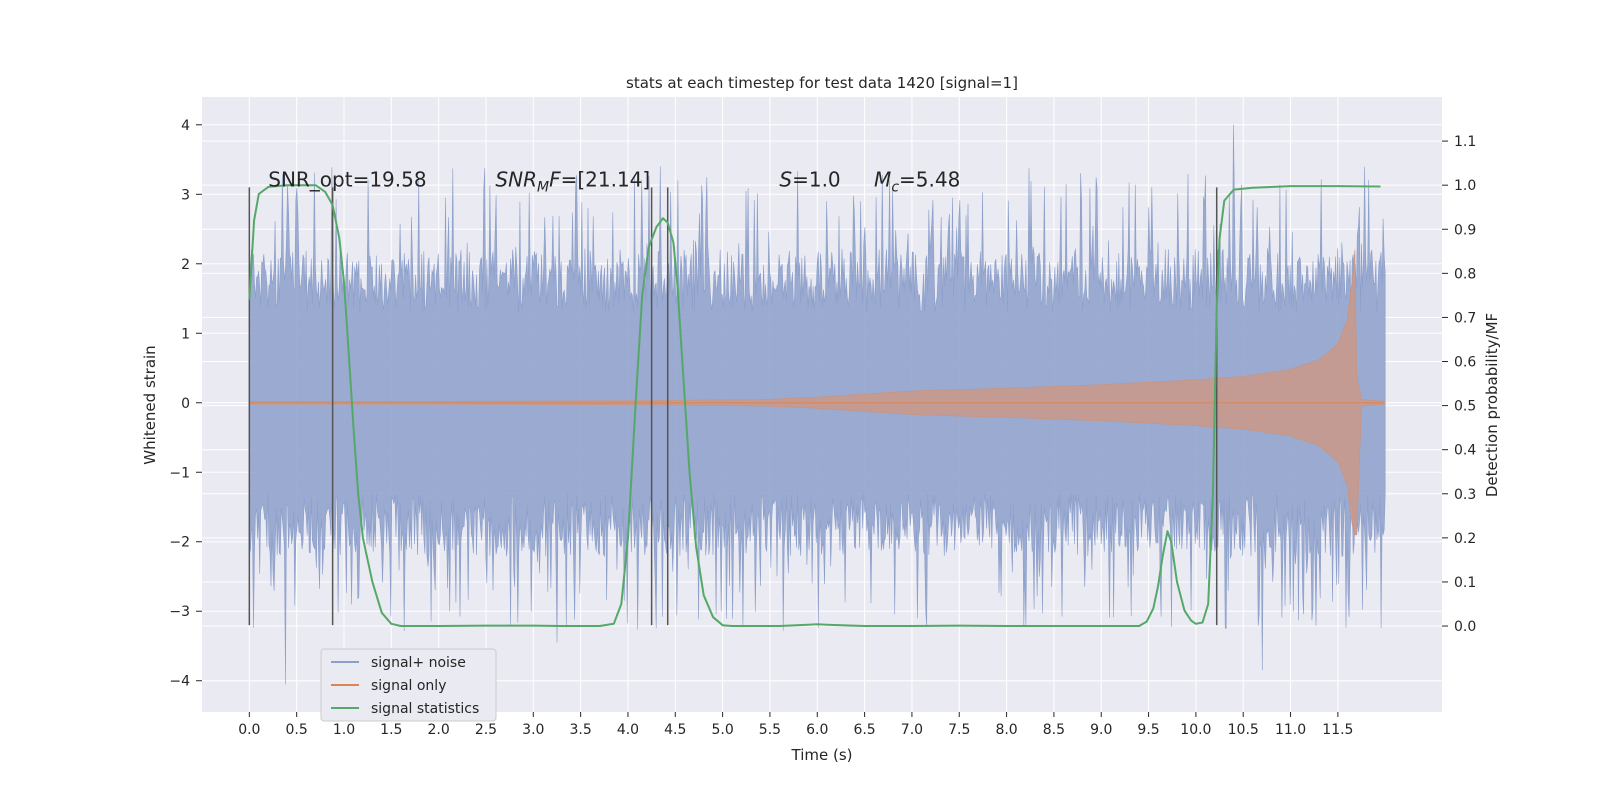 This screenshot has width=1600, height=800. Describe the element at coordinates (185, 334) in the screenshot. I see `y-tick-label: 1` at that location.